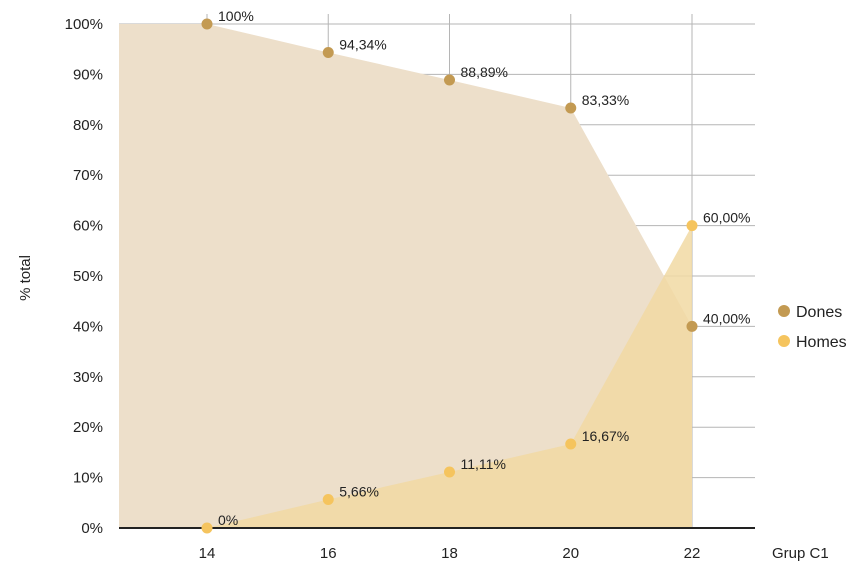 This screenshot has height=566, width=859. Describe the element at coordinates (25, 278) in the screenshot. I see `y-axis-title: % total` at that location.